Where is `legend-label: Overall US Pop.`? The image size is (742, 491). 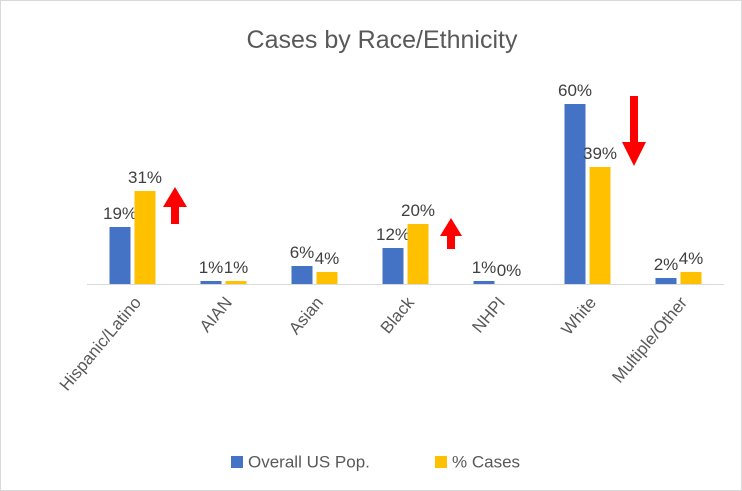
legend-label: Overall US Pop. is located at coordinates (309, 461).